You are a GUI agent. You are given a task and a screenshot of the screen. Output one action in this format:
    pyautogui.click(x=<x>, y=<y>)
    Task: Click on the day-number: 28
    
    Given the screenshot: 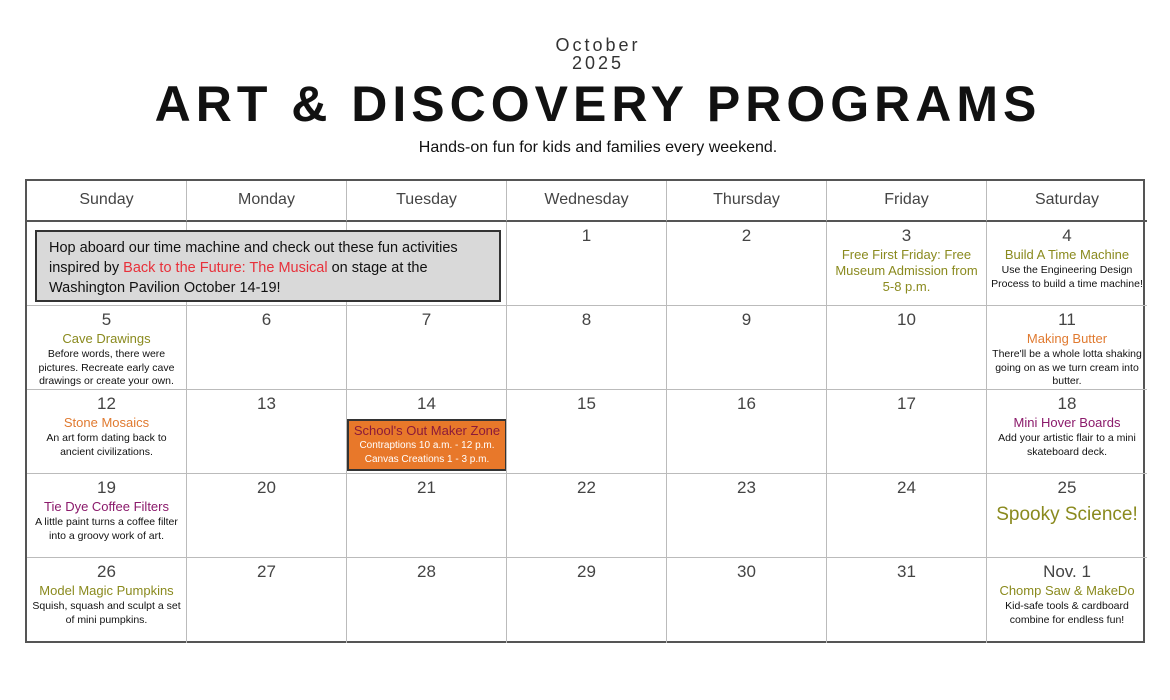 What is the action you would take?
    pyautogui.click(x=426, y=571)
    